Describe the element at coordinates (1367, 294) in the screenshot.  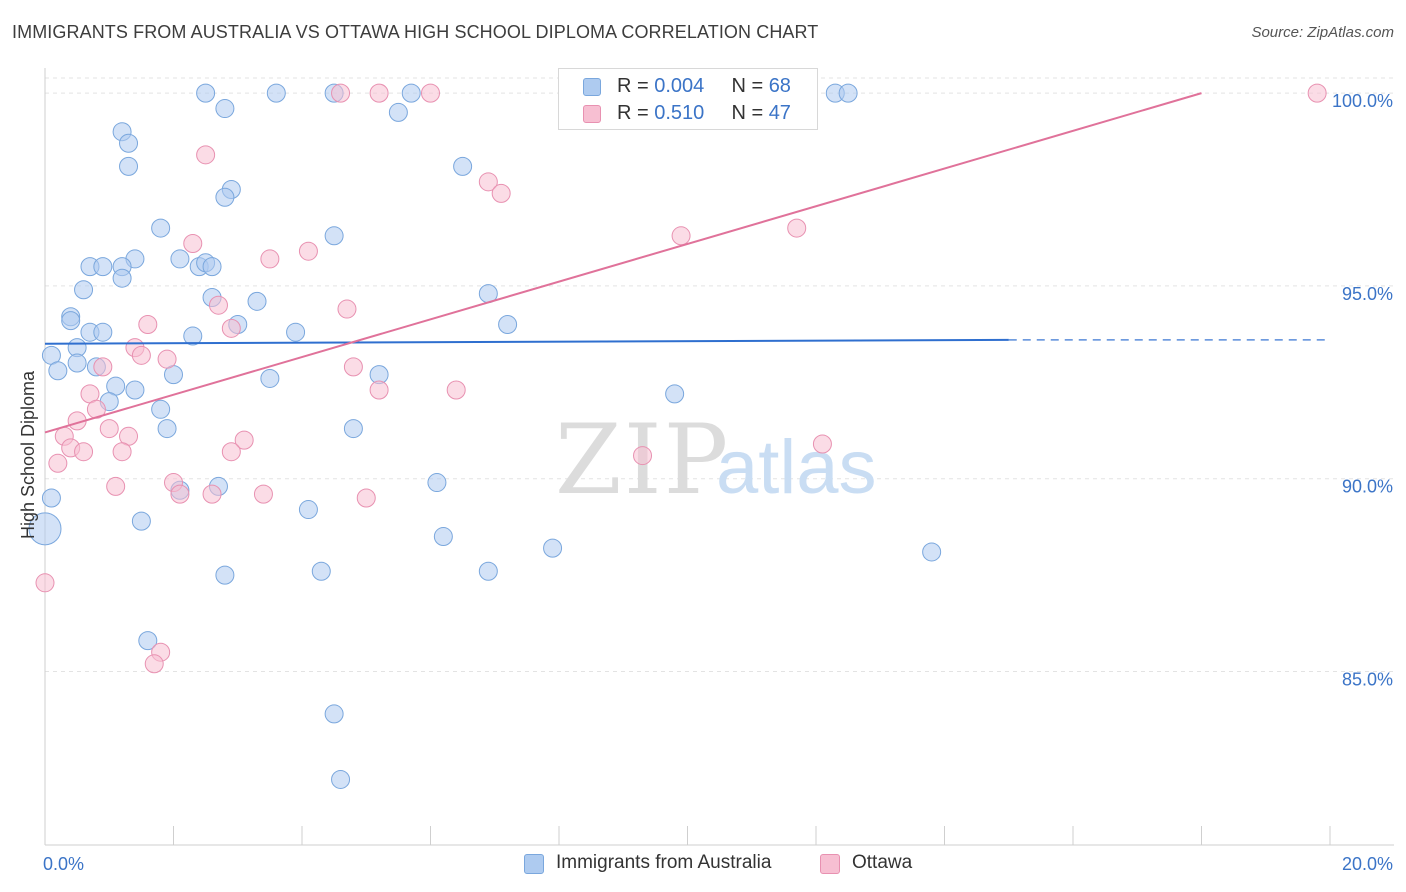
I see `y-tick-label: 95.0%` at that location.